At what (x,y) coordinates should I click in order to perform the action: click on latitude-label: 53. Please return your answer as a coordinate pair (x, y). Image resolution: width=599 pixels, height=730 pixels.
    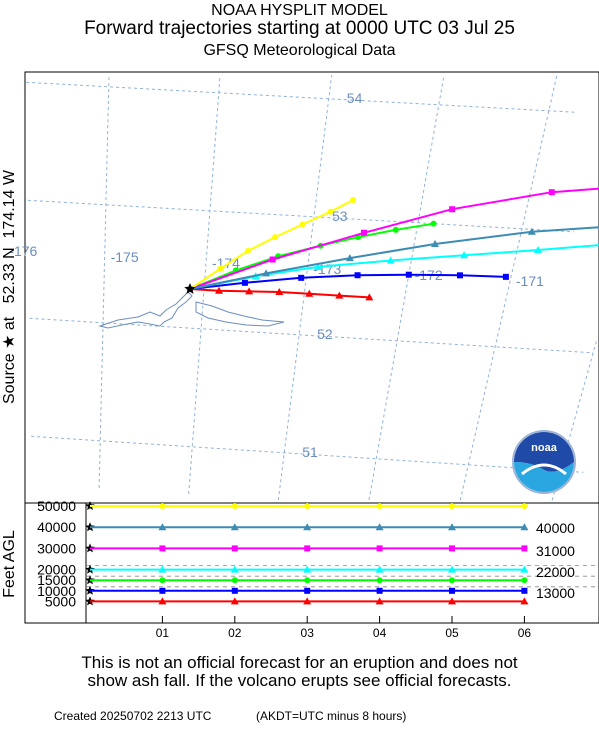
    Looking at the image, I should click on (340, 216).